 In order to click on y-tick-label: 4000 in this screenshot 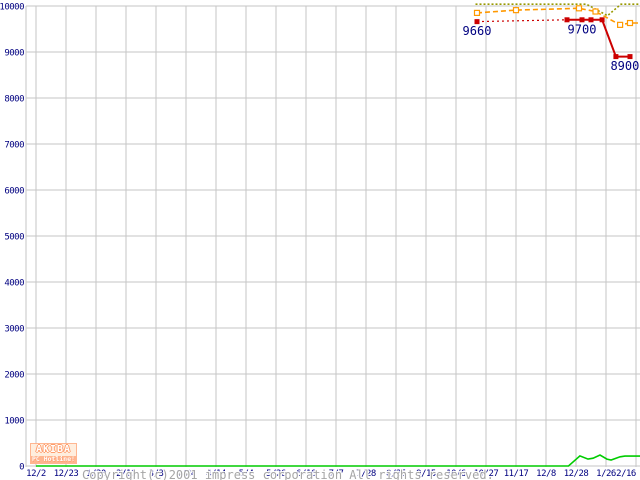, I will do `click(14, 284)`.